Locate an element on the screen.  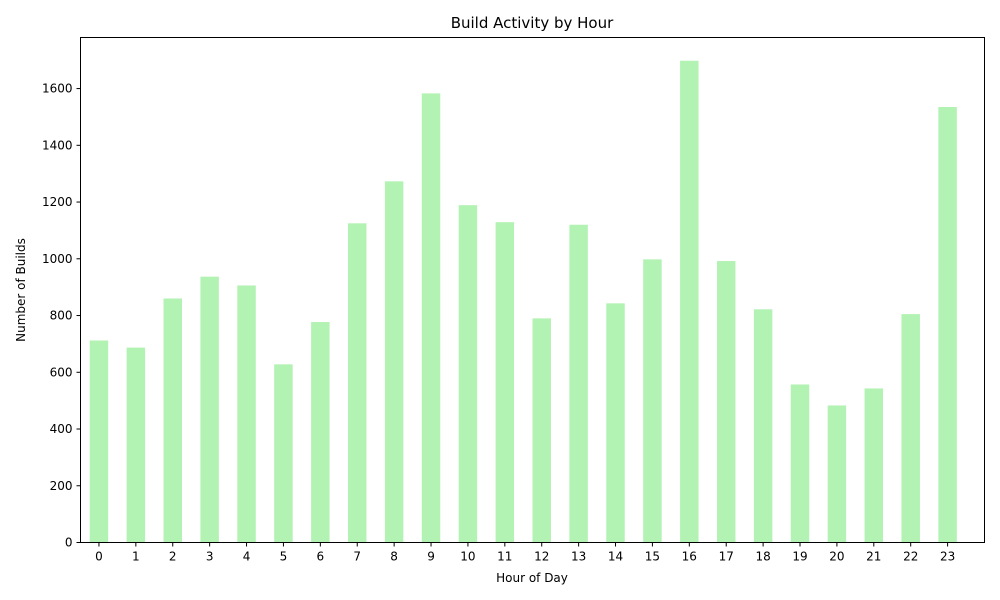
x-tick-label-16: 16 is located at coordinates (689, 557).